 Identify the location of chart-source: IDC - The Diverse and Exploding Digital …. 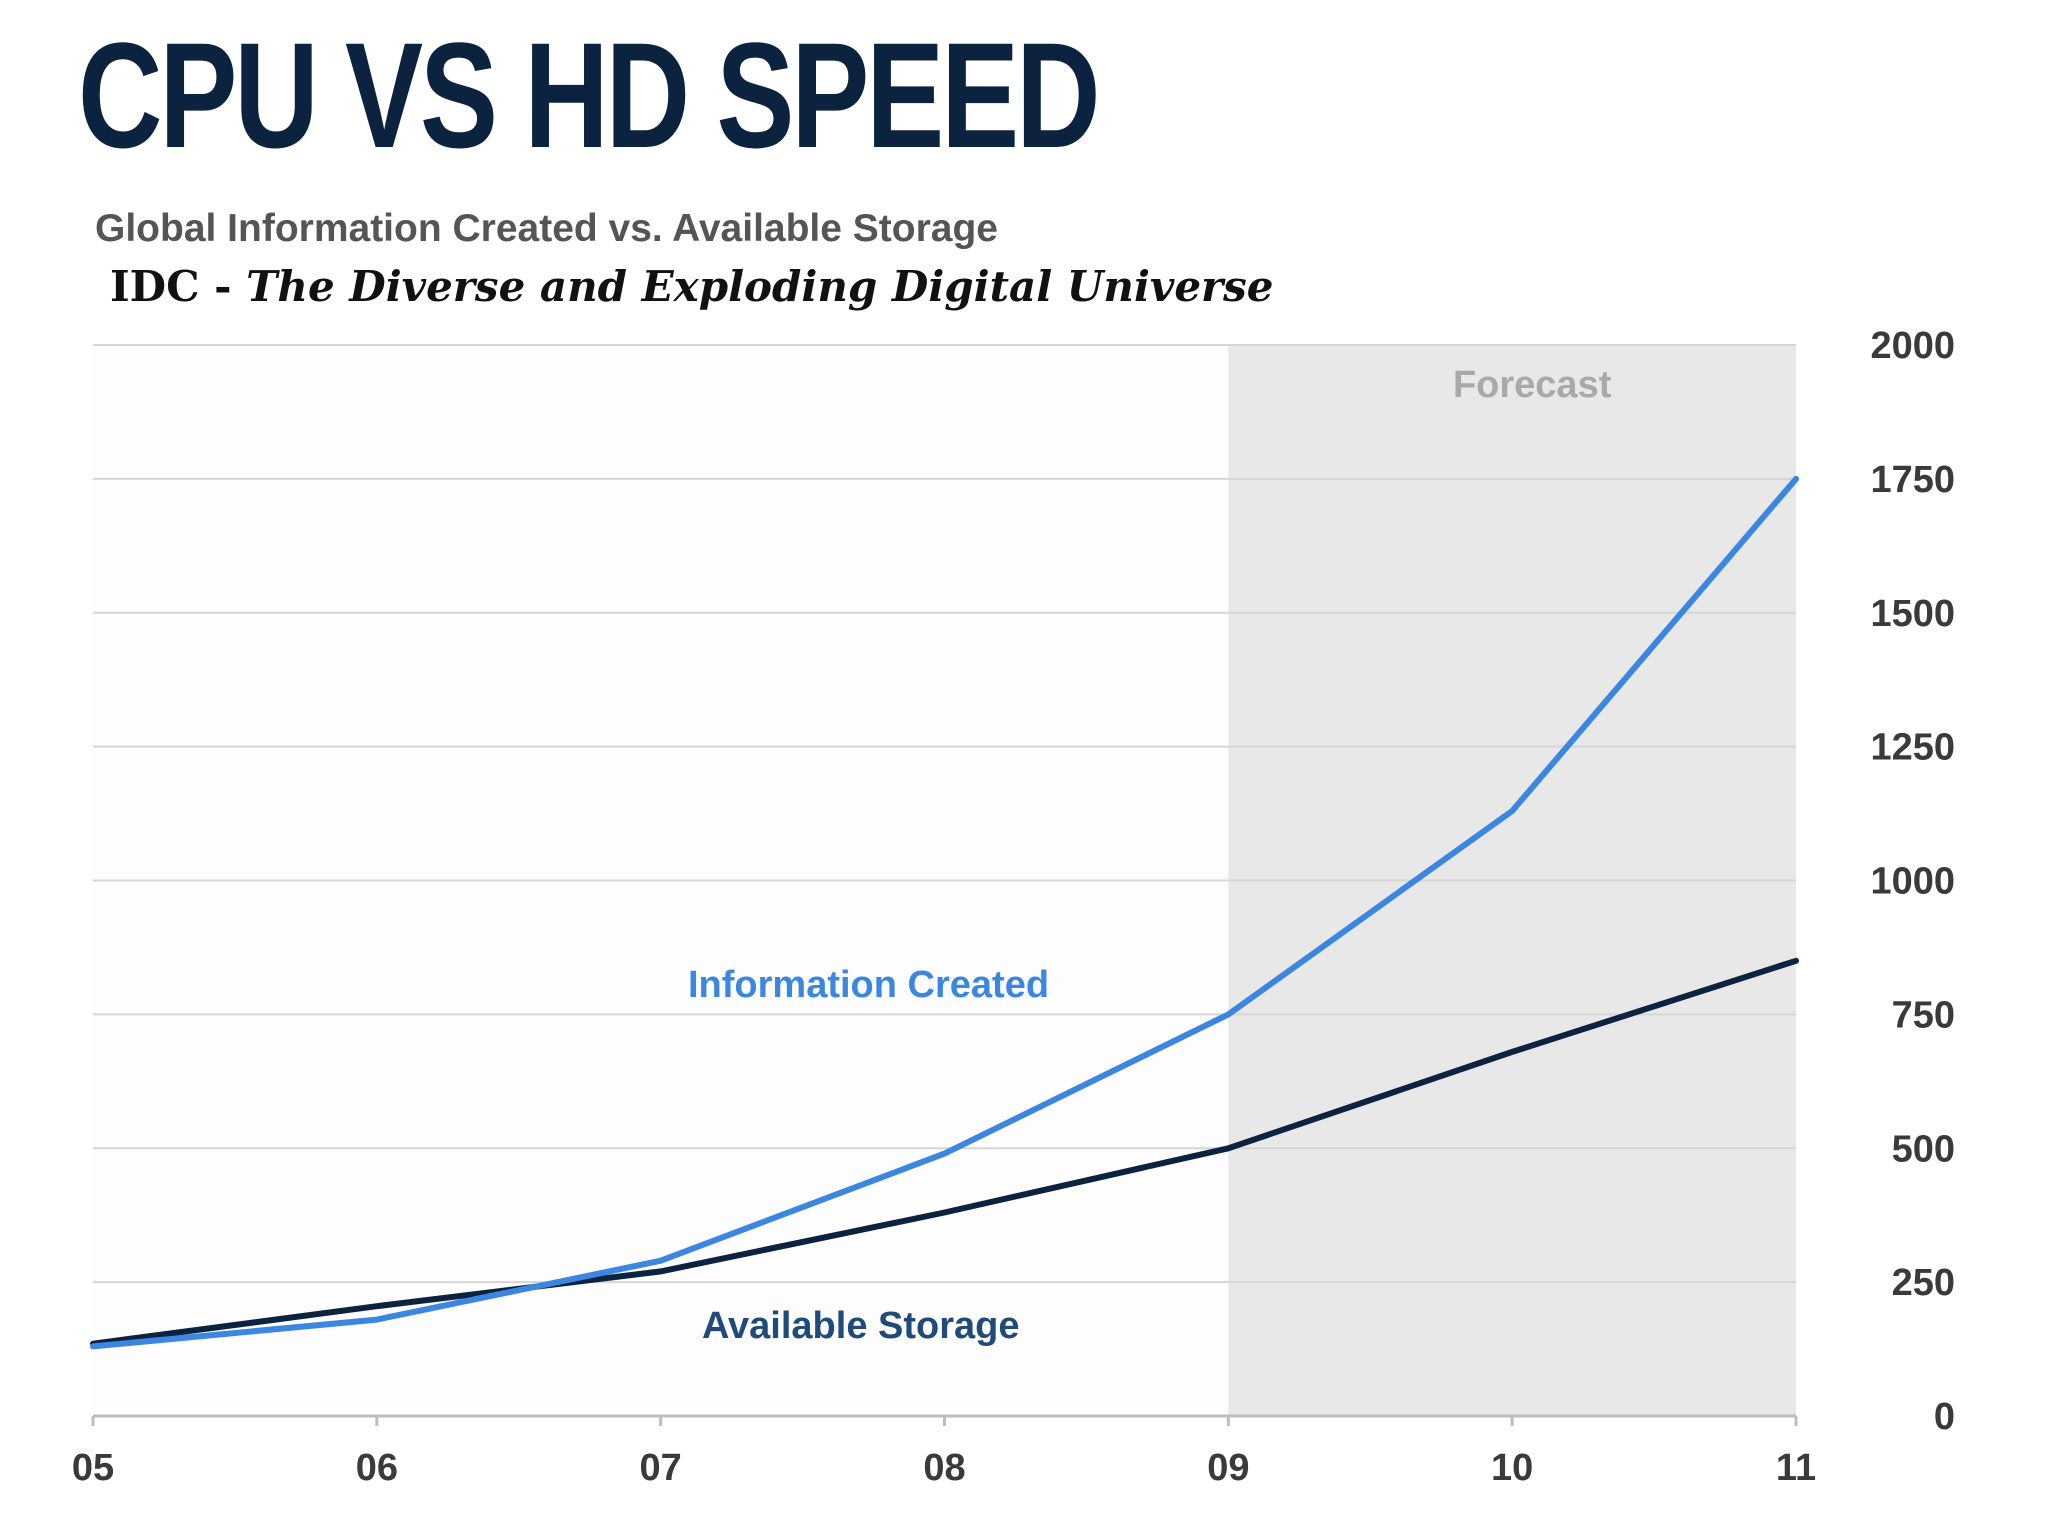
(692, 286).